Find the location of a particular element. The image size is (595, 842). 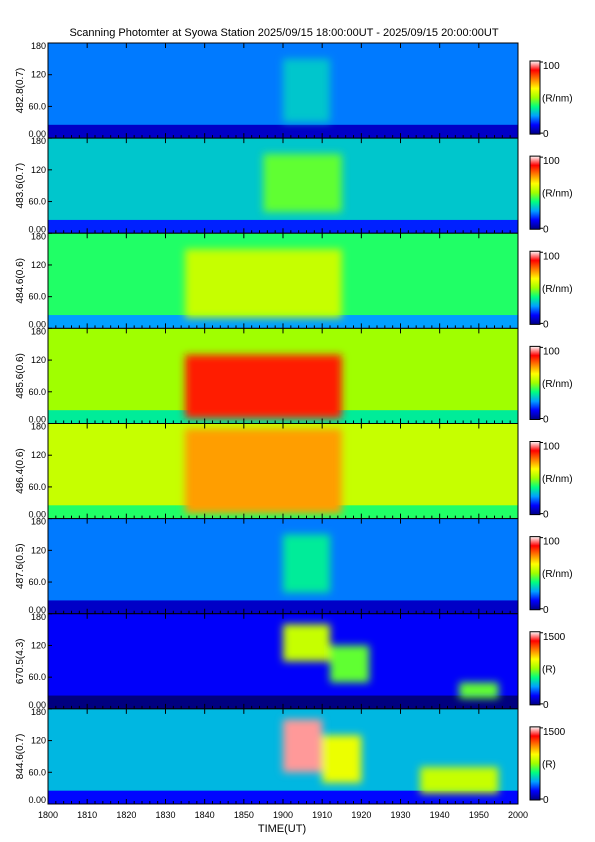

panel-5: 0.00 60.0 120 180 486.4(0.6) 100 0 (R/nm) is located at coordinates (294, 471).